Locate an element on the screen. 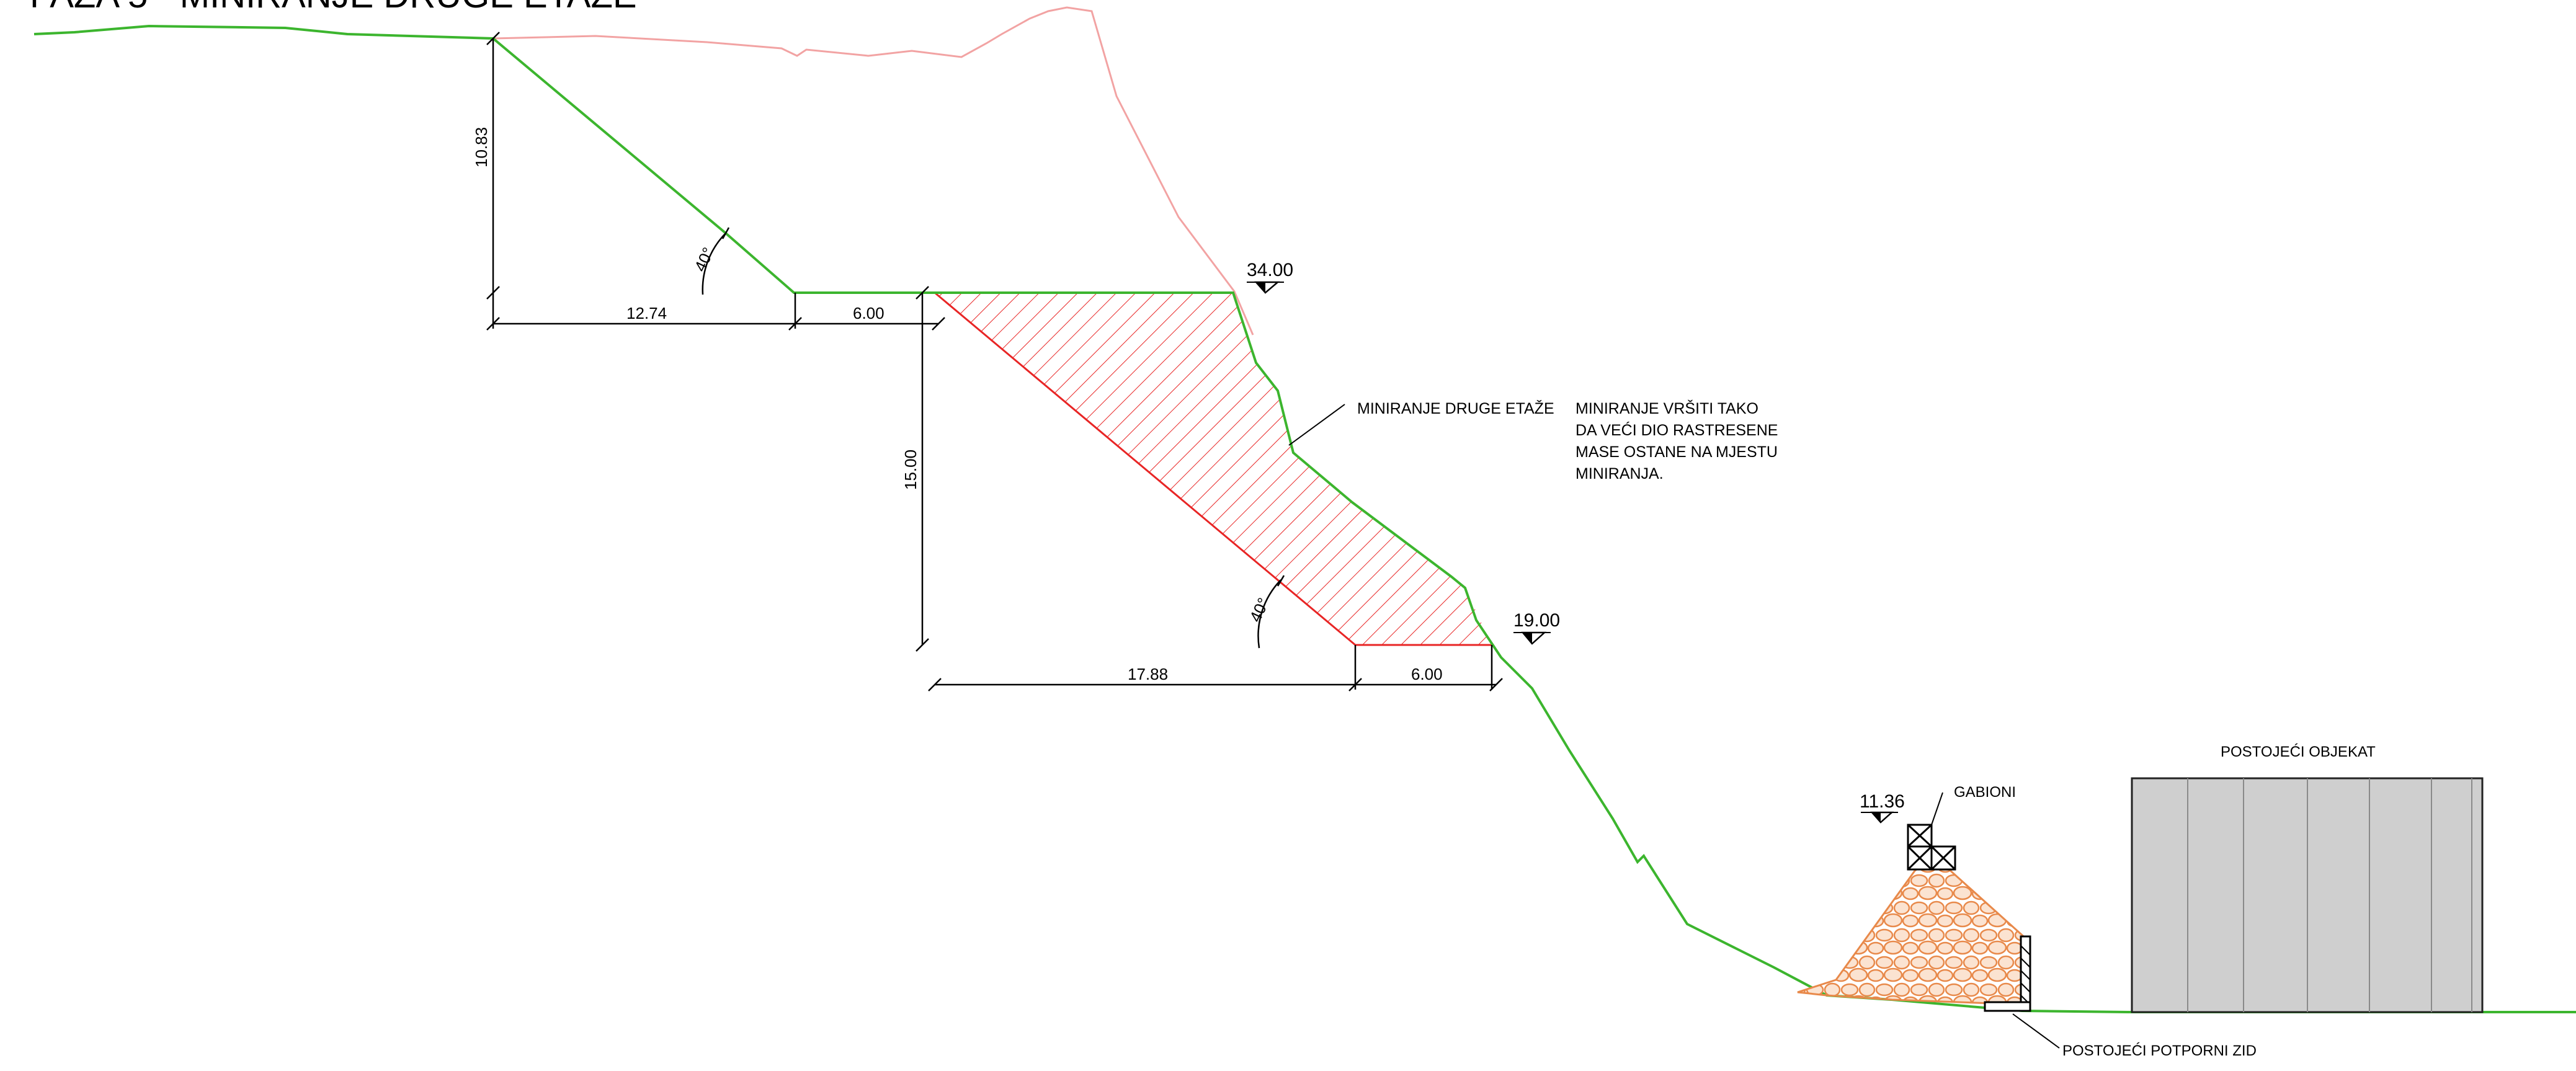  gabion-leader is located at coordinates (1937, 808).